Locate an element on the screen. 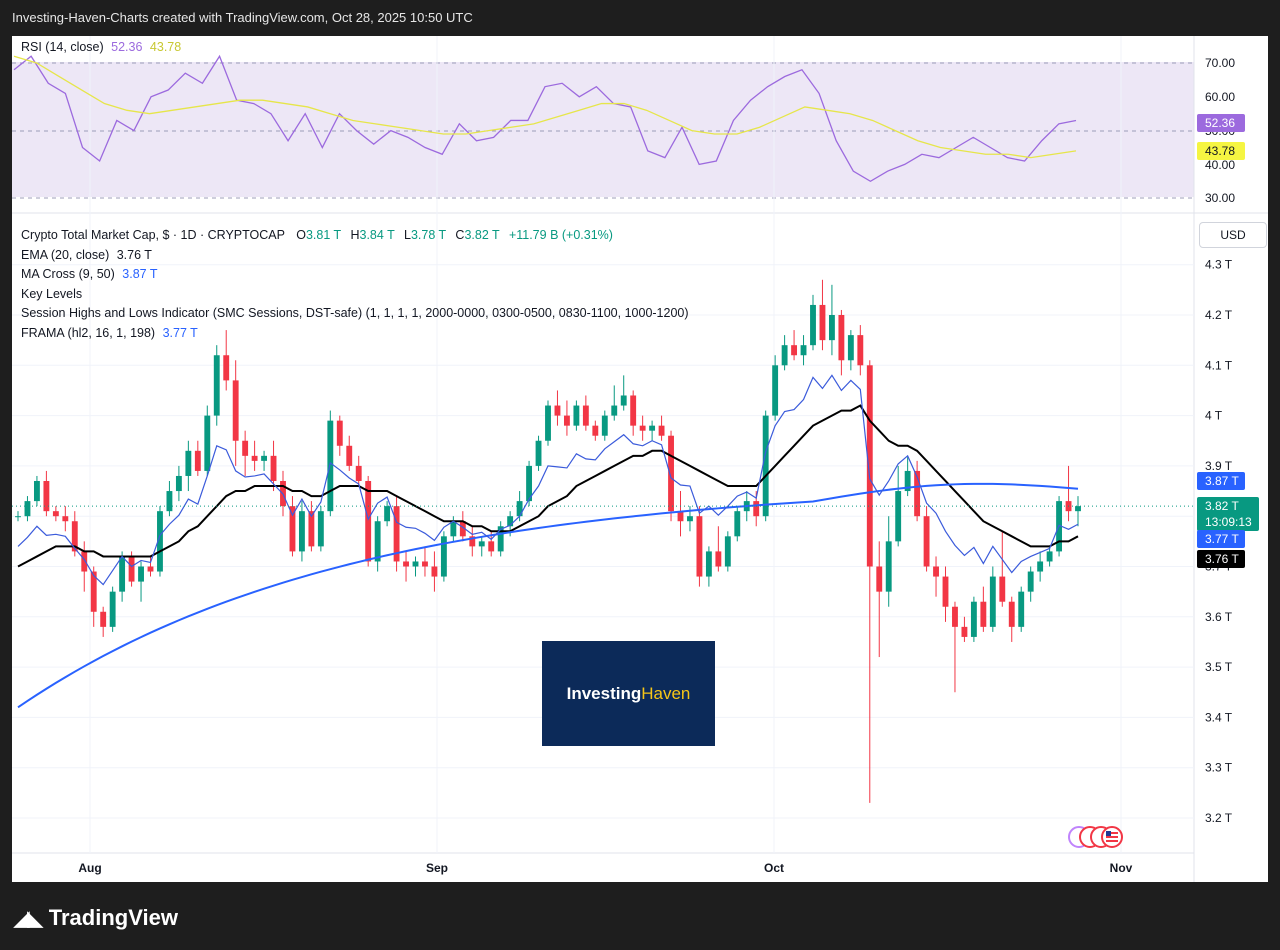 This screenshot has width=1280, height=950. last-price-tag-bg is located at coordinates (1228, 514).